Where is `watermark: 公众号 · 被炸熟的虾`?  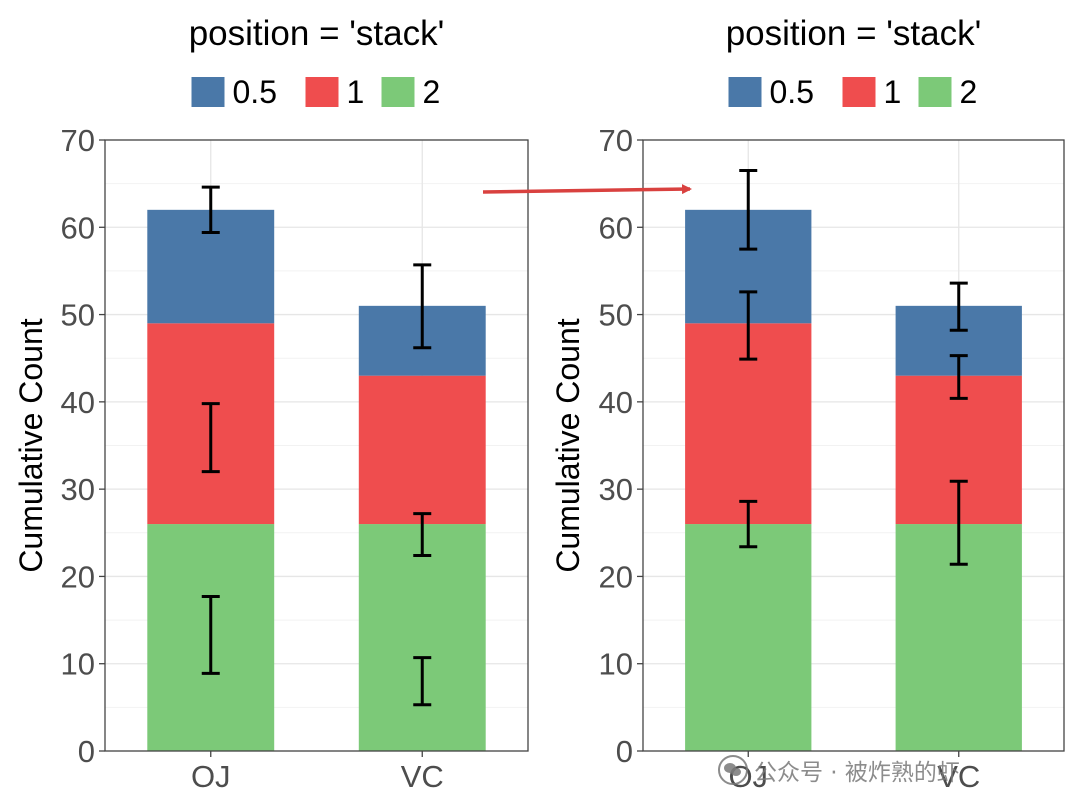 watermark: 公众号 · 被炸熟的虾 is located at coordinates (839, 770).